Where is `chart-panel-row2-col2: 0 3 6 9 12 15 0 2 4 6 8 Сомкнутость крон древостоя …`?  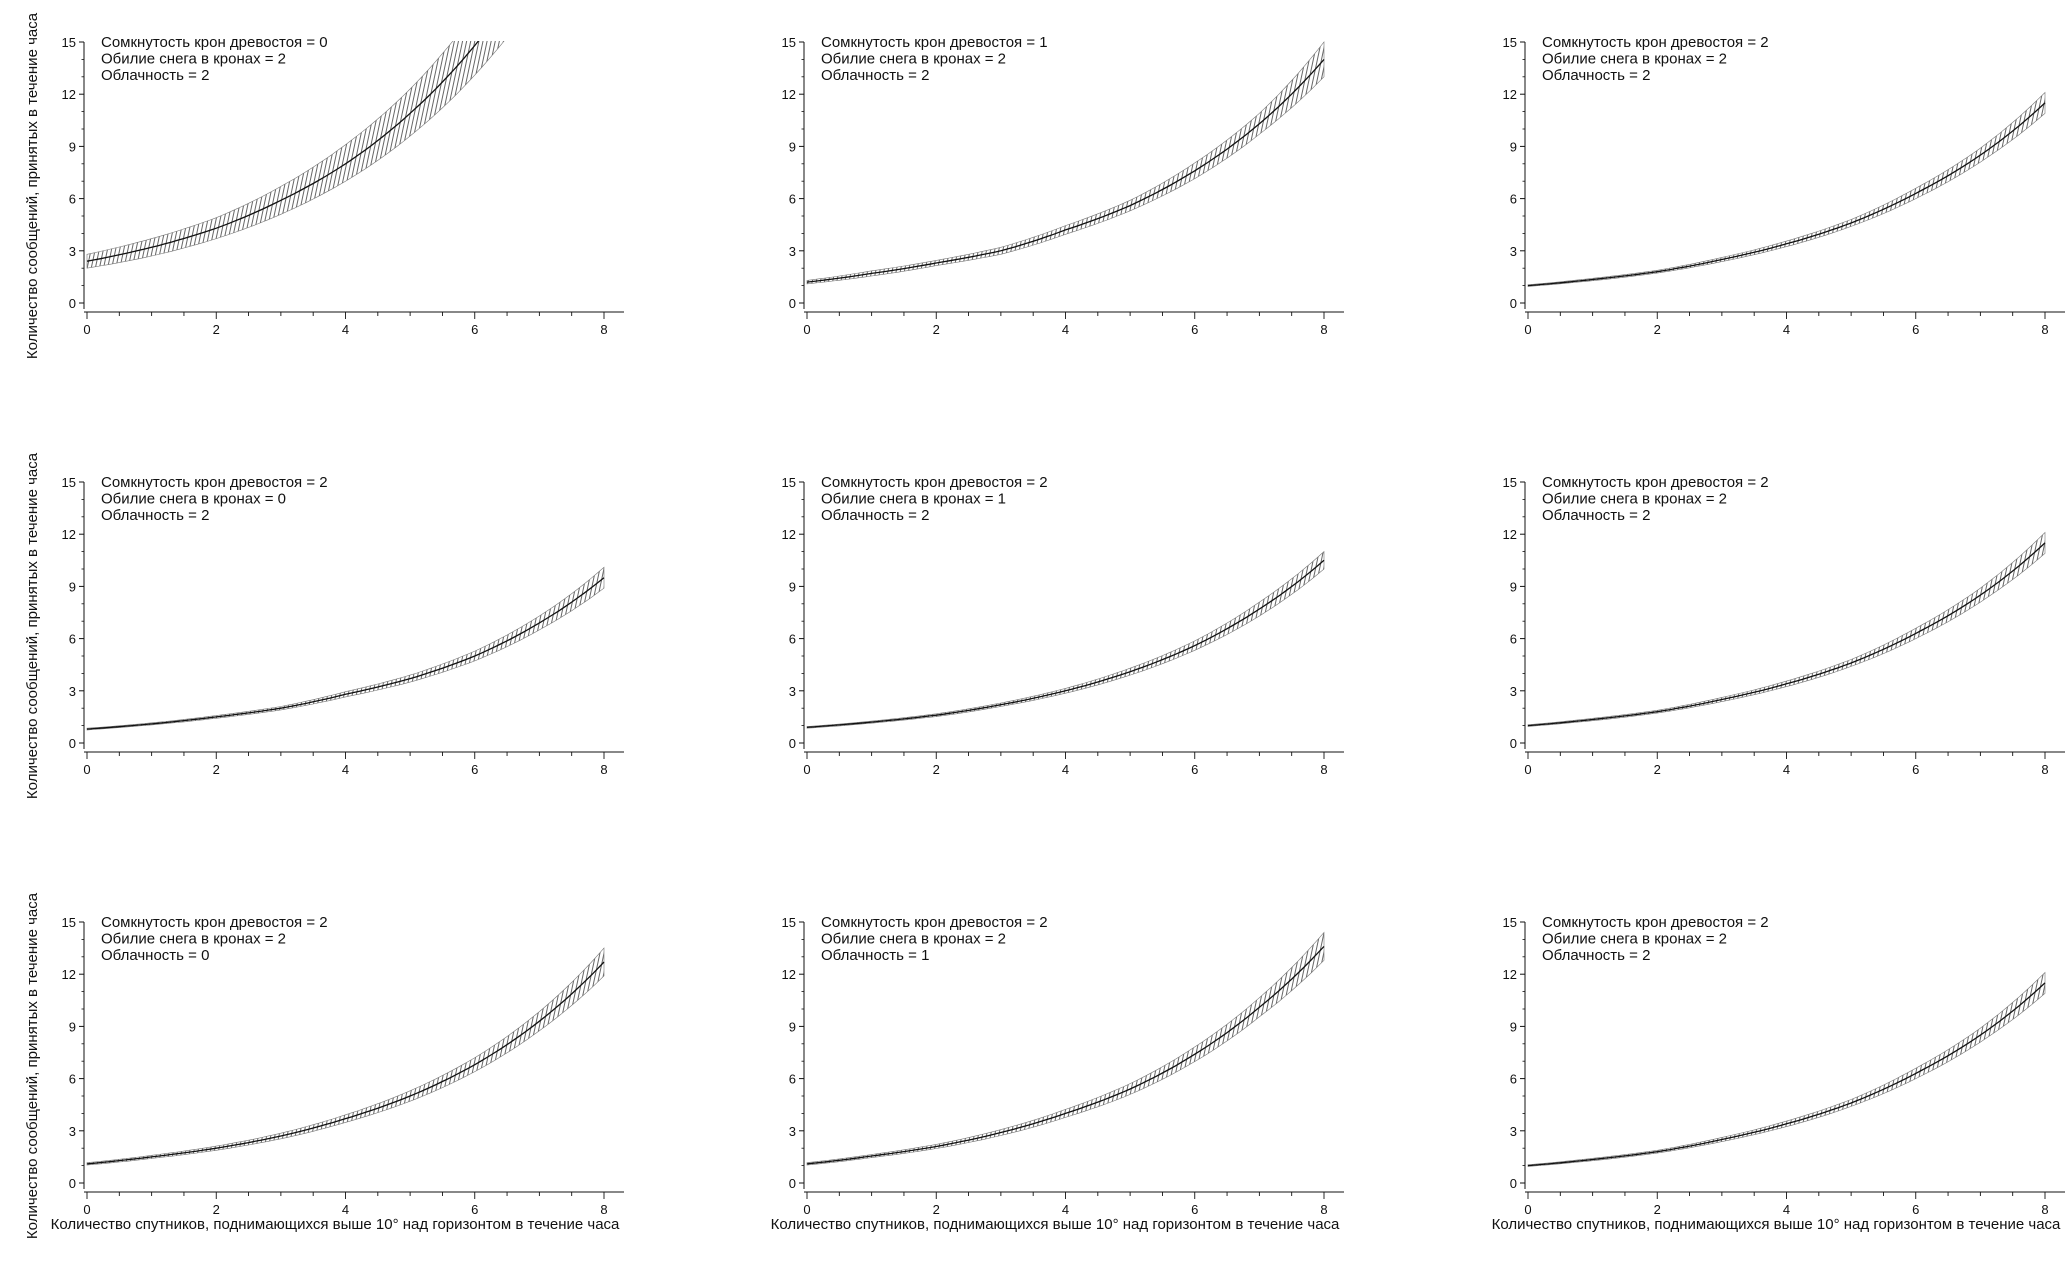 chart-panel-row2-col2: 0 3 6 9 12 15 0 2 4 6 8 Сомкнутость крон древостоя … is located at coordinates (1063, 625).